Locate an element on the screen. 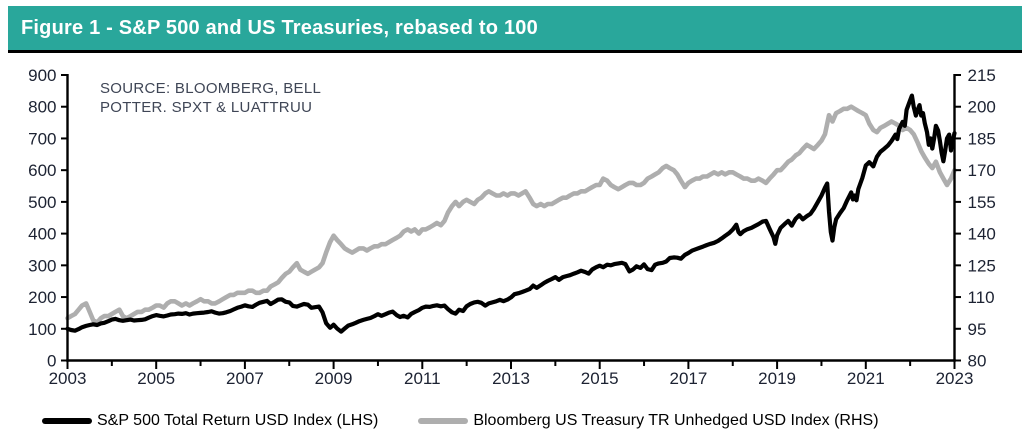  legend-item-sp500: S&P 500 Total Return USD Index (LHS) is located at coordinates (210, 421).